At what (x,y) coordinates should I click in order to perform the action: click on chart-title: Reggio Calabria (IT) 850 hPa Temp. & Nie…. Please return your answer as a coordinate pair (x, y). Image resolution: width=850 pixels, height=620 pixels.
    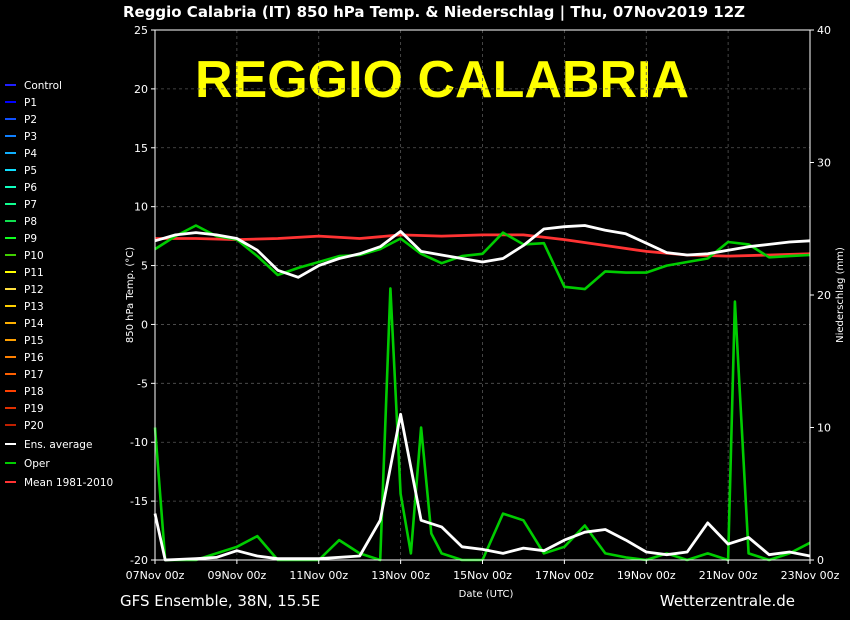
    Looking at the image, I should click on (434, 12).